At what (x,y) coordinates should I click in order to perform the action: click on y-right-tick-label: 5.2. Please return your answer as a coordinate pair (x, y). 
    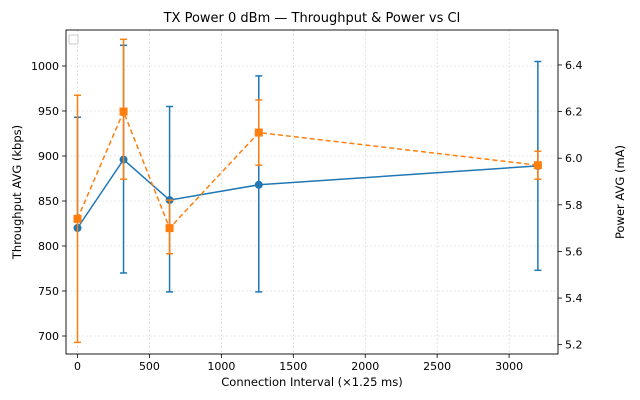
    Looking at the image, I should click on (574, 345).